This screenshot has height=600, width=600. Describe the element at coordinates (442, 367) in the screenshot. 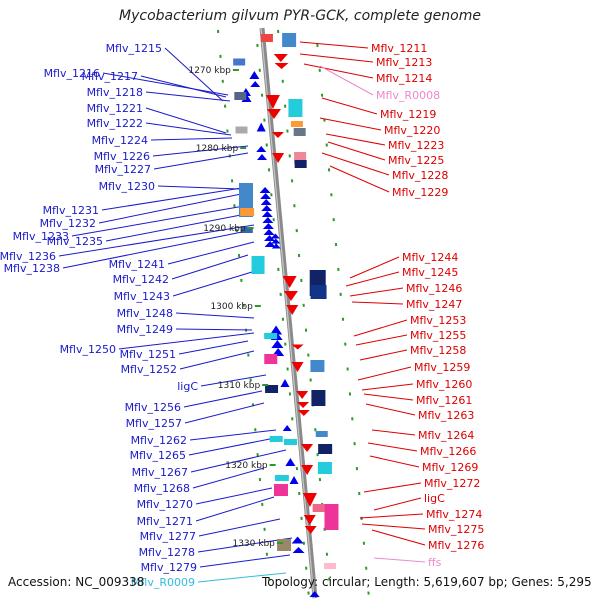

I see `right-gene-label: Mflv_1259` at that location.